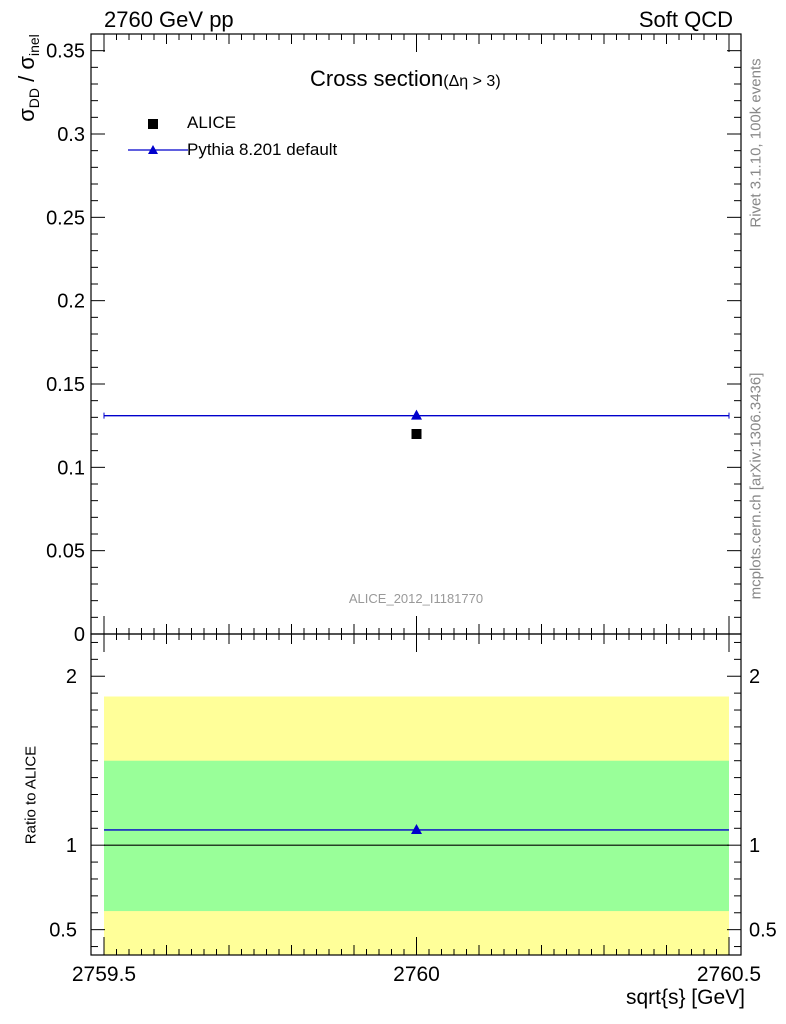 This screenshot has width=786, height=1024. I want to click on legend-square-marker-icon, so click(153, 124).